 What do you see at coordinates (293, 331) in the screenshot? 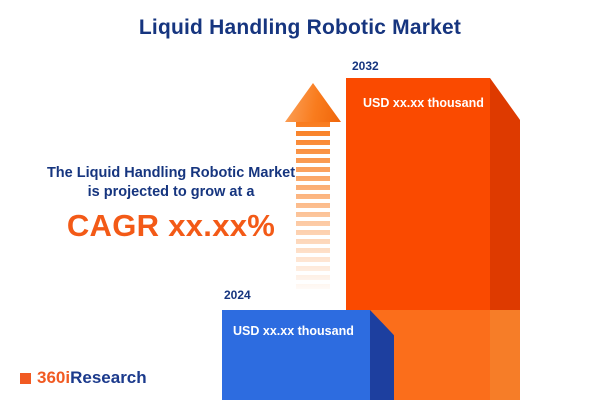
I see `bar-2024-value-label: USD xx.xx thousand` at bounding box center [293, 331].